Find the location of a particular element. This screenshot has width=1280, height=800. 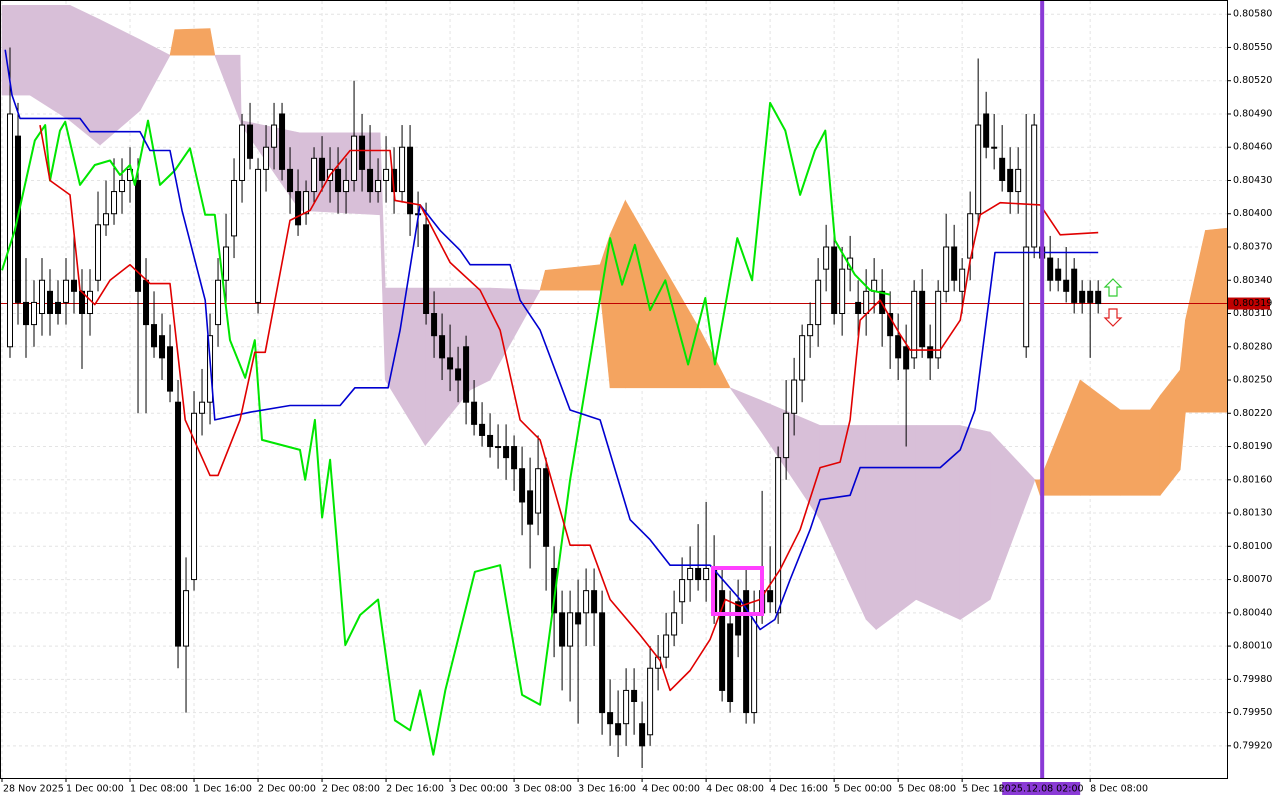

x-tick-label: 2 Dec 08:00 is located at coordinates (351, 789).